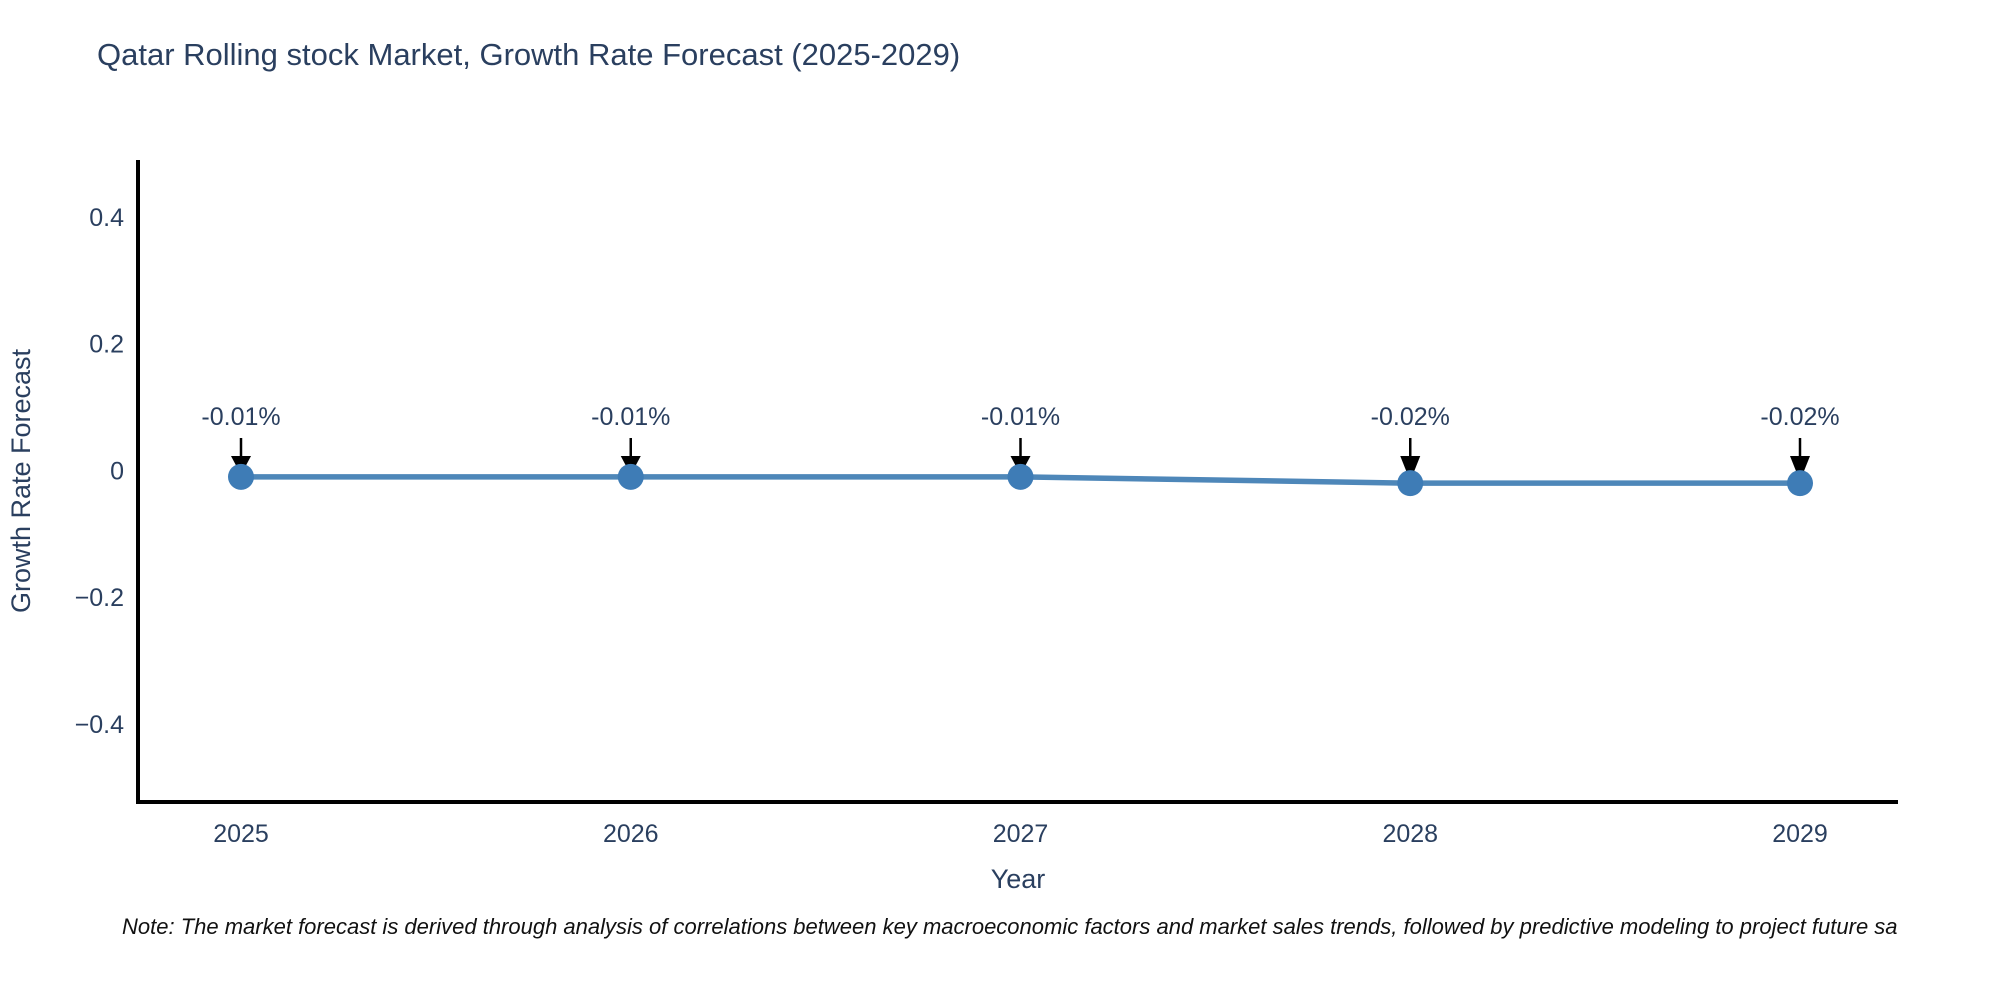 The width and height of the screenshot is (2000, 1000). Describe the element at coordinates (1410, 834) in the screenshot. I see `x-tick-label: 2028` at that location.